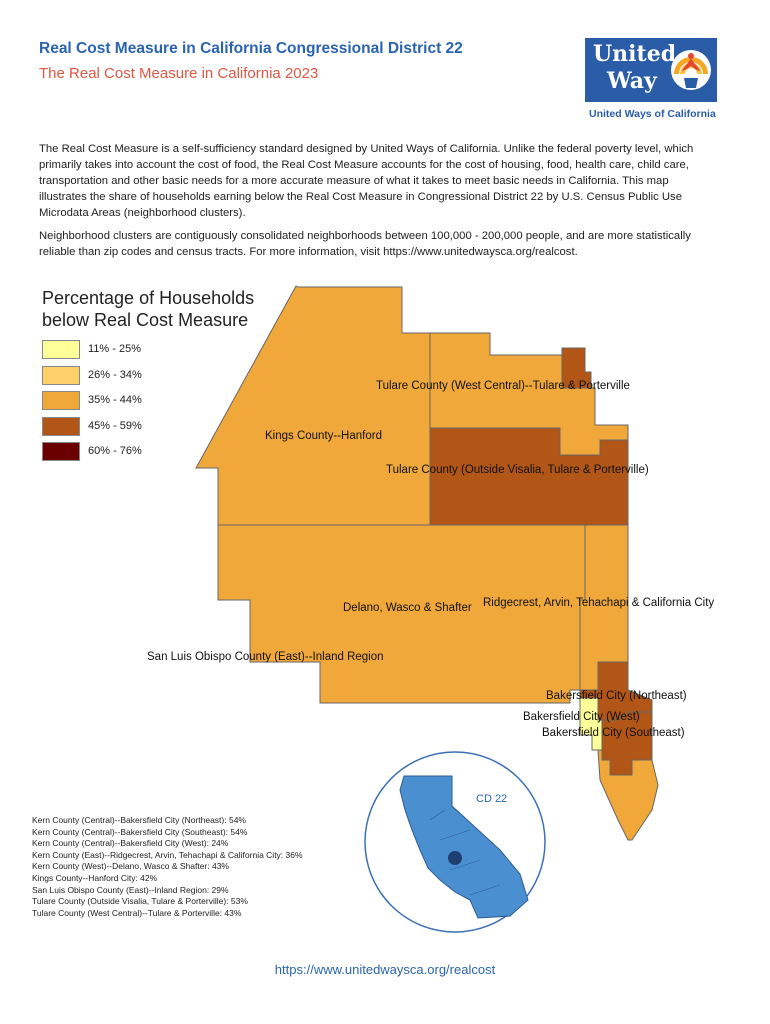 The height and width of the screenshot is (1024, 770). Describe the element at coordinates (616, 696) in the screenshot. I see `region-label-bakersfield-northeast: Bakersfield City (Northeast)` at that location.